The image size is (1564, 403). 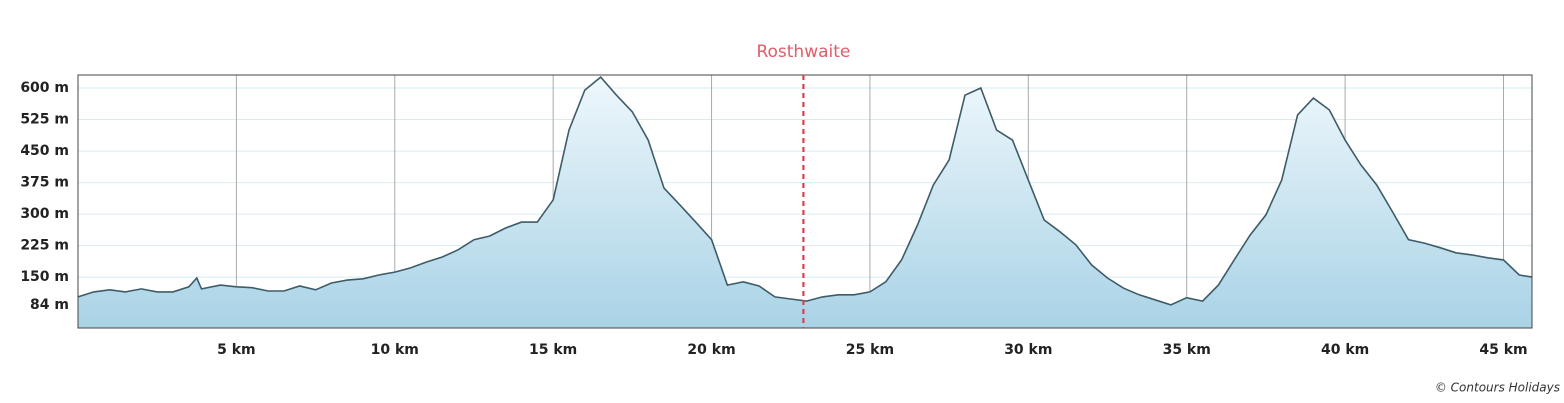 What do you see at coordinates (553, 350) in the screenshot?
I see `x-tick-label: 15 km` at bounding box center [553, 350].